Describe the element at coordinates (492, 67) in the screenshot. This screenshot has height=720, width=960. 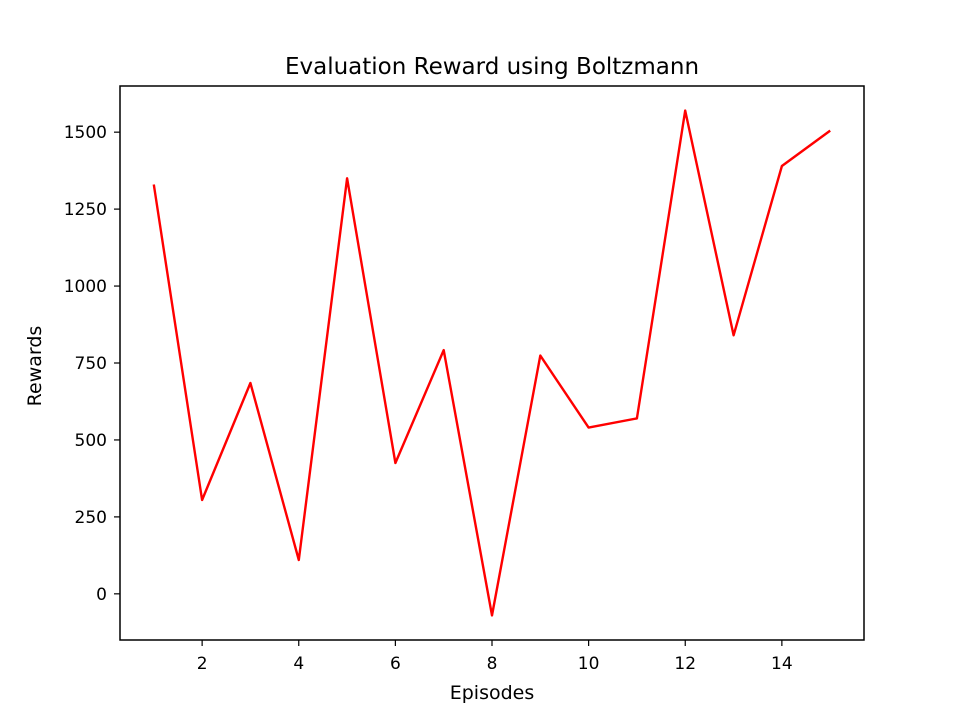
I see `chart-title: Evaluation Reward using Boltzmann` at that location.